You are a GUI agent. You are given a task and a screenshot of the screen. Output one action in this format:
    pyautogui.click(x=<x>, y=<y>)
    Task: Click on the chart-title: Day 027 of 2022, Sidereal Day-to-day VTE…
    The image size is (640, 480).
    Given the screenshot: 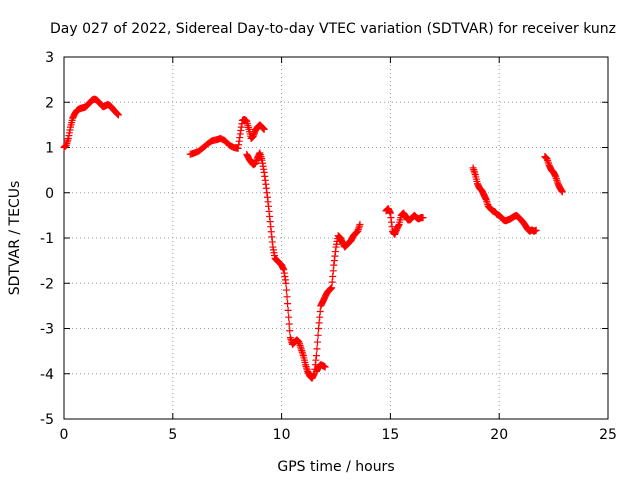 What is the action you would take?
    pyautogui.click(x=333, y=29)
    